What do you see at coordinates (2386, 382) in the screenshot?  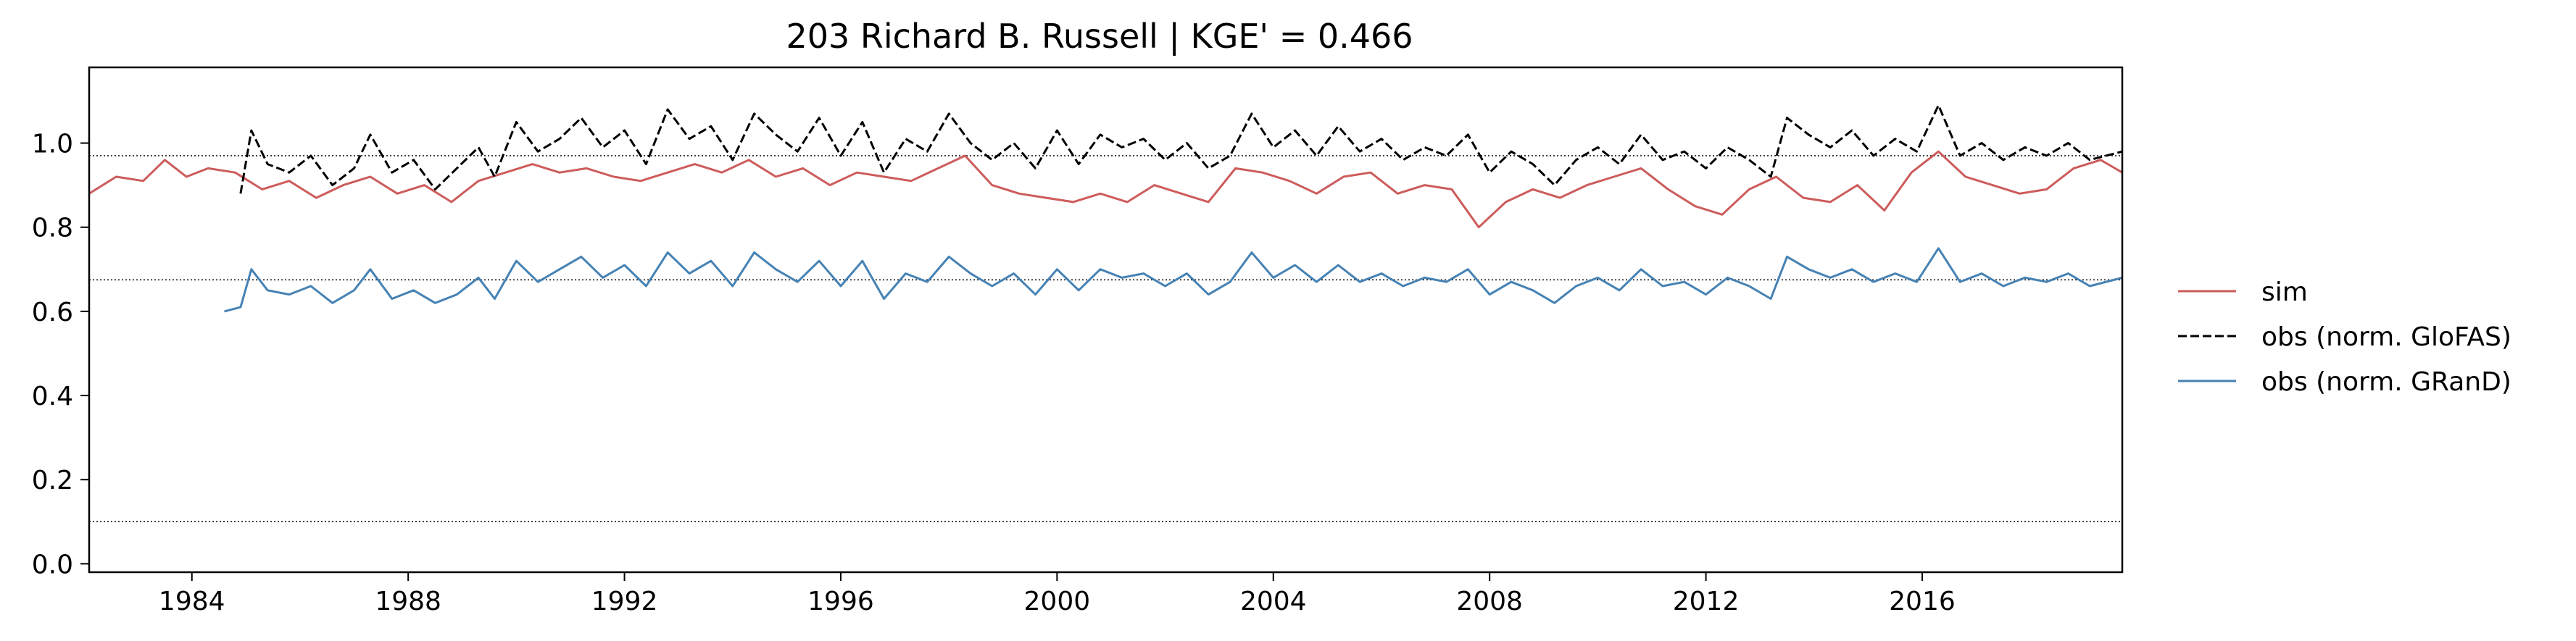 I see `legend-label-2: obs (norm. GRanD)` at bounding box center [2386, 382].